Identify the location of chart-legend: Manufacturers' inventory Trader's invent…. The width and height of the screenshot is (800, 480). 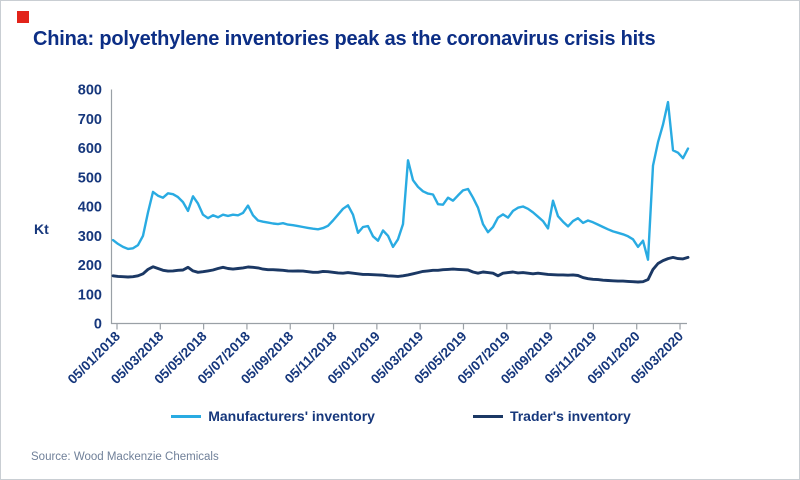
(400, 416).